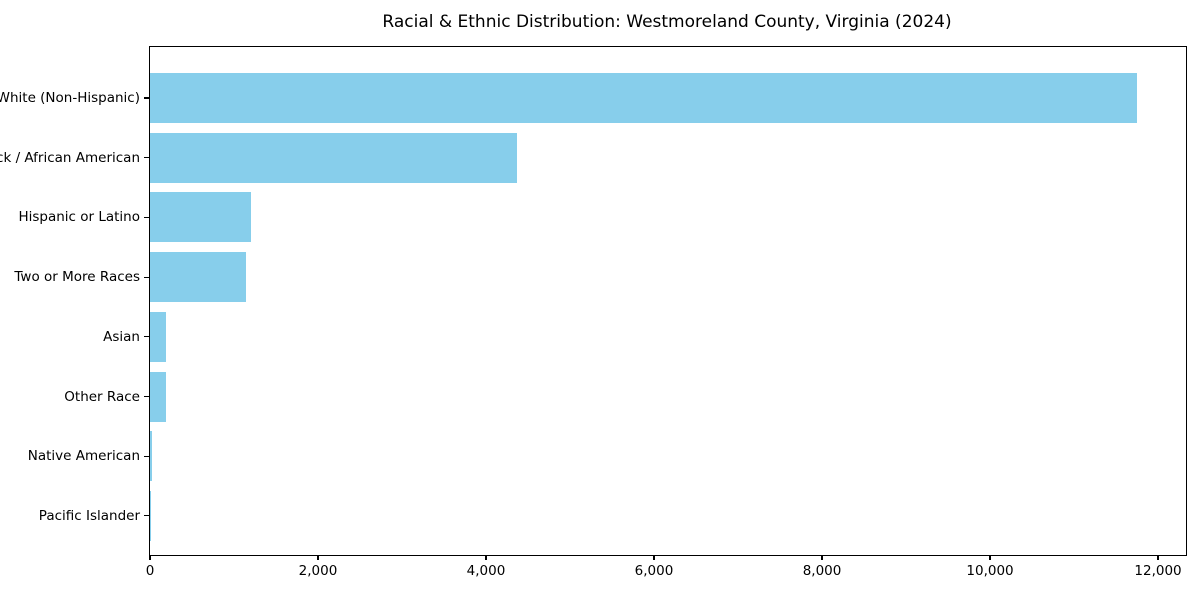 The image size is (1200, 600). What do you see at coordinates (486, 571) in the screenshot?
I see `x-tick-label-4000: 4,000` at bounding box center [486, 571].